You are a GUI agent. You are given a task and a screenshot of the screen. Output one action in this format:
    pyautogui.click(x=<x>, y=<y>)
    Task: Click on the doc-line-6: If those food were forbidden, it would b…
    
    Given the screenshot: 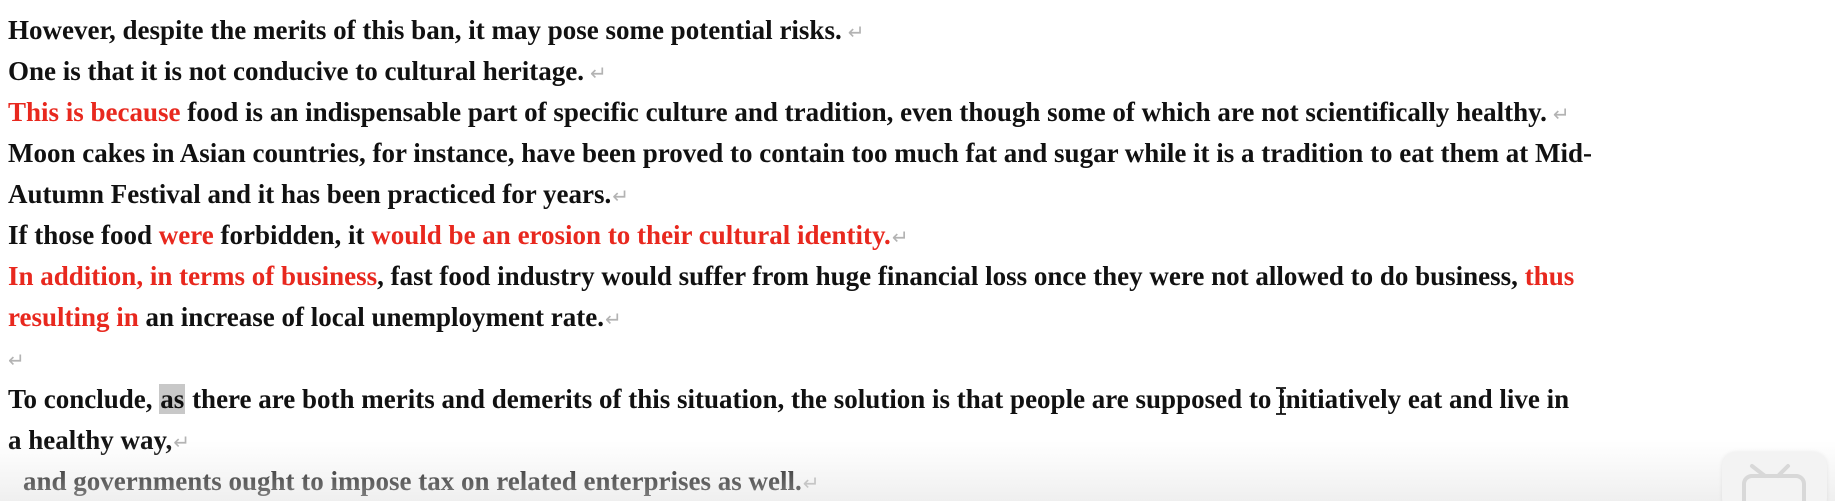 What is the action you would take?
    pyautogui.click(x=913, y=235)
    